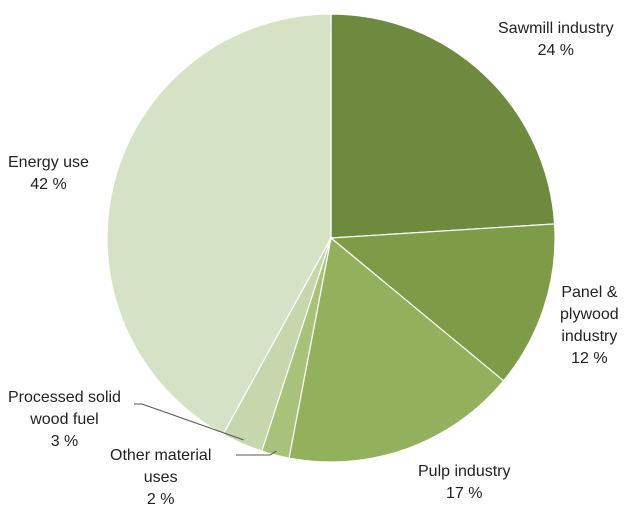  What do you see at coordinates (589, 326) in the screenshot?
I see `label-panel-plywood-industry: Panel & plywood industry 12 %` at bounding box center [589, 326].